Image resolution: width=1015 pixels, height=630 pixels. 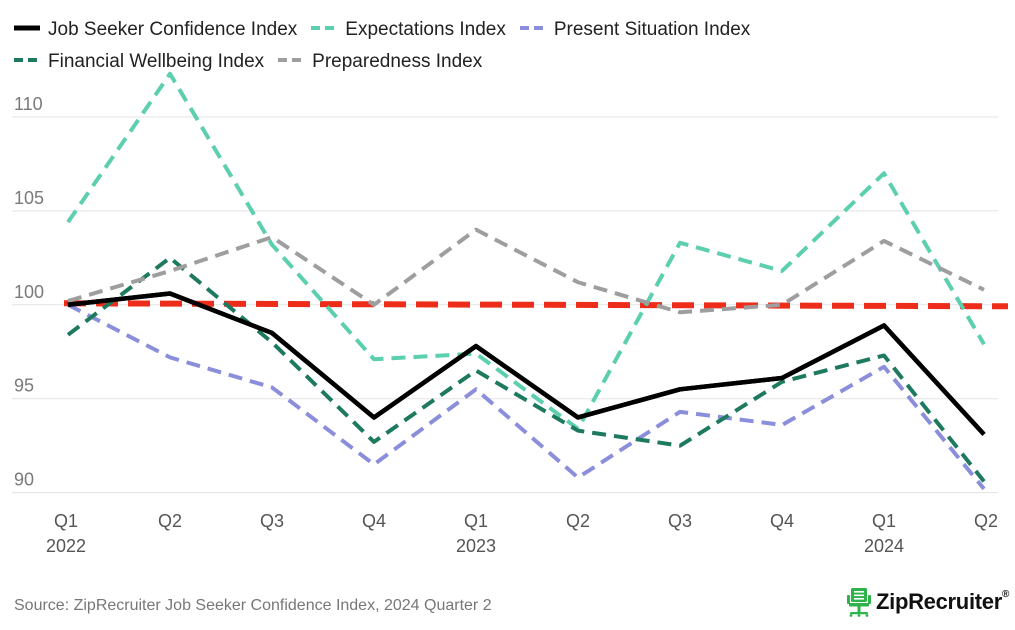 I want to click on logo-wordmark: ZipRecruiter®, so click(x=943, y=601).